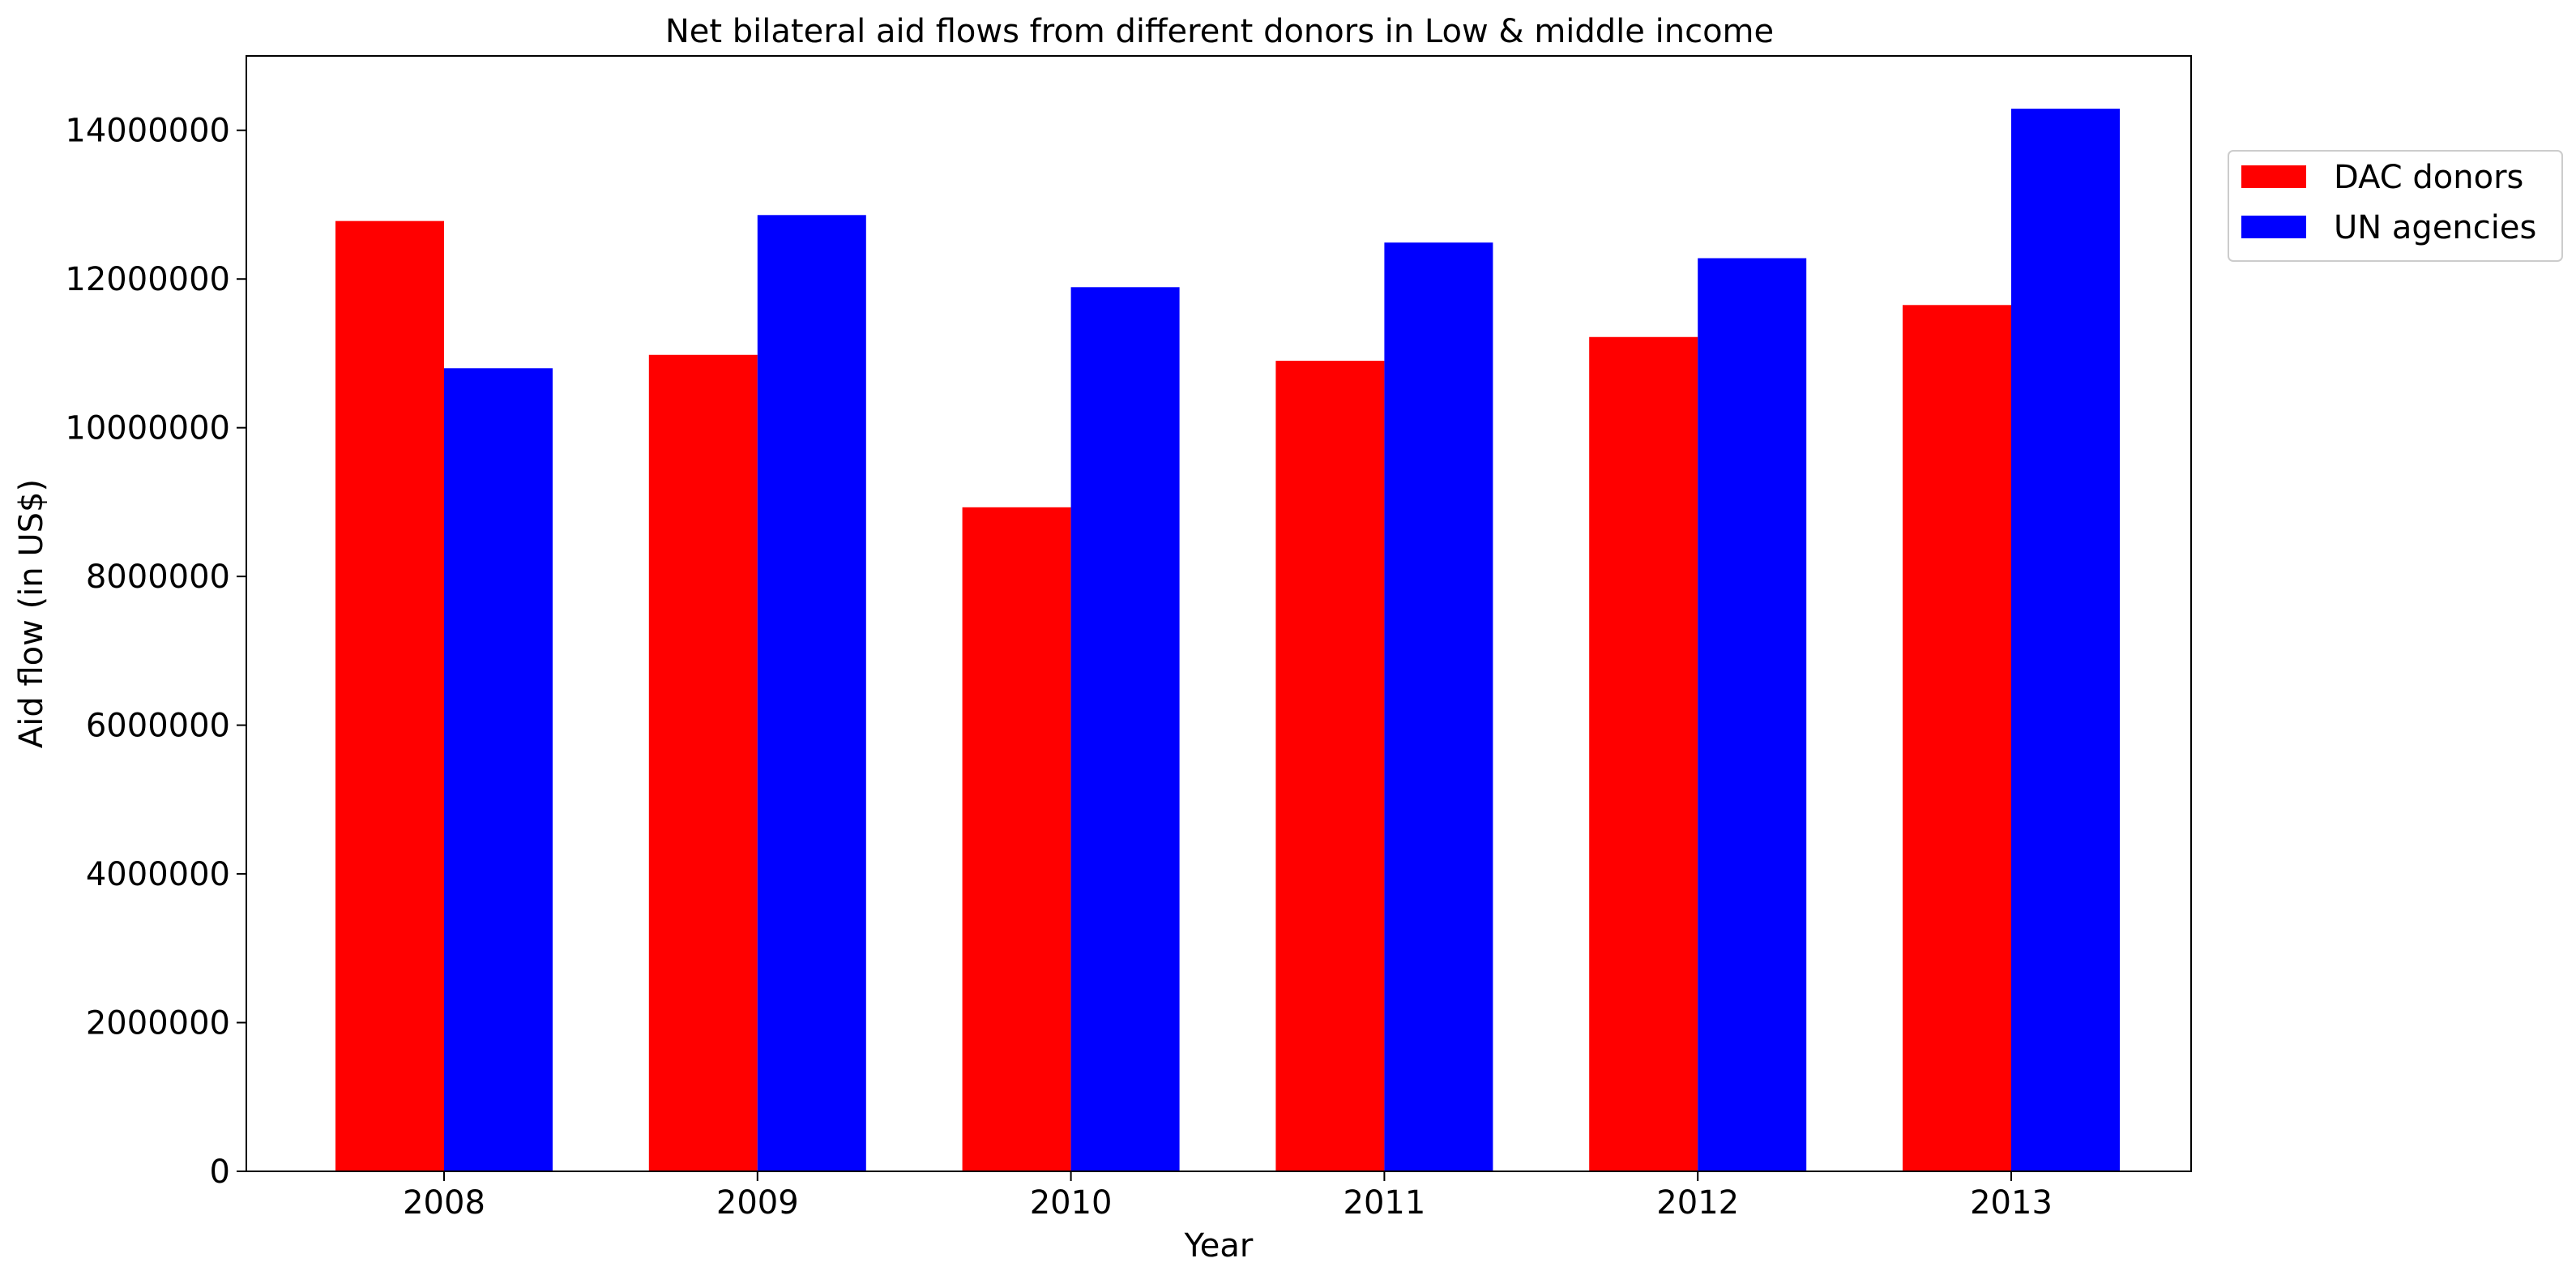 The width and height of the screenshot is (2576, 1284). I want to click on y-axis-label: Aid flow (in US$), so click(31, 613).